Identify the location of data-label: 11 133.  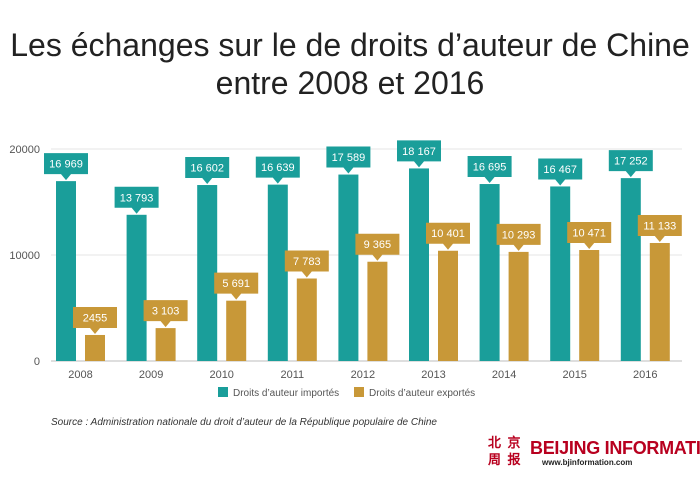
(659, 226).